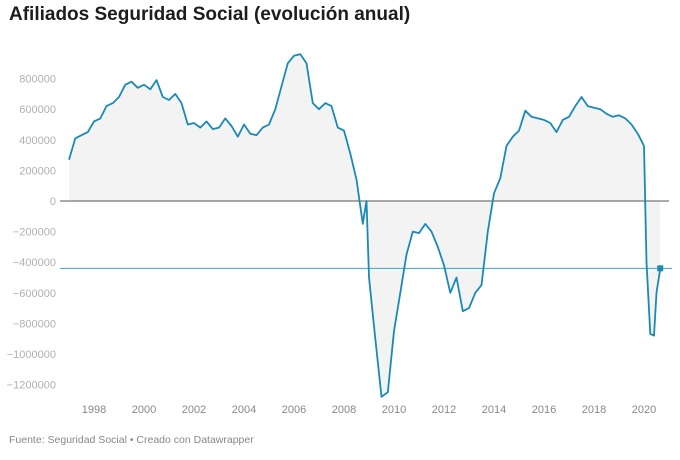 This screenshot has height=460, width=680. What do you see at coordinates (94, 410) in the screenshot?
I see `x-tick-label: 1998` at bounding box center [94, 410].